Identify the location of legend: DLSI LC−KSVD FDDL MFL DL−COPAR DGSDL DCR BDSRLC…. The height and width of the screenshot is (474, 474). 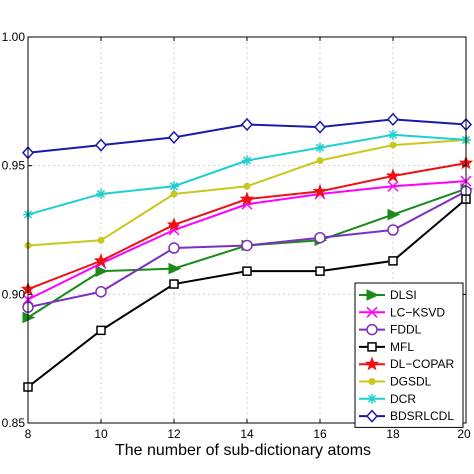
(409, 355).